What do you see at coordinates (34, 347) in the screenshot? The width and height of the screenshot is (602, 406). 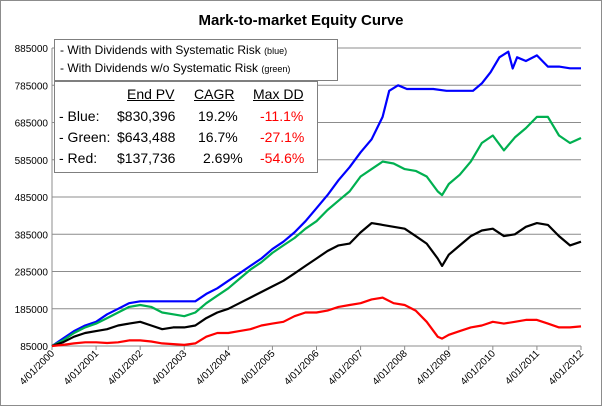 I see `y-tick-label: 85000` at bounding box center [34, 347].